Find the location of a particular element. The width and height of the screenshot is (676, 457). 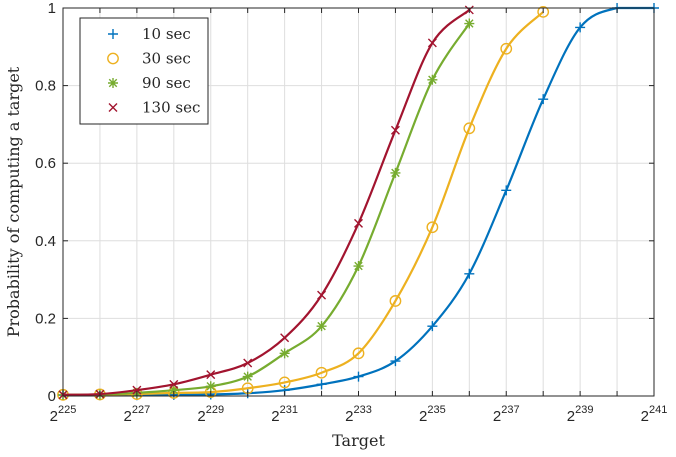

x-tick-label: 2233 is located at coordinates (358, 414).